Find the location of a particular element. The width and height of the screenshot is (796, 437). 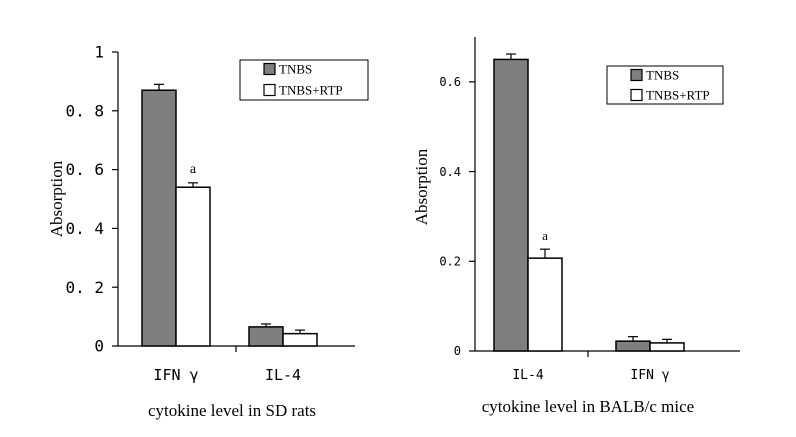

y-tick-label: 0.4 is located at coordinates (450, 172).